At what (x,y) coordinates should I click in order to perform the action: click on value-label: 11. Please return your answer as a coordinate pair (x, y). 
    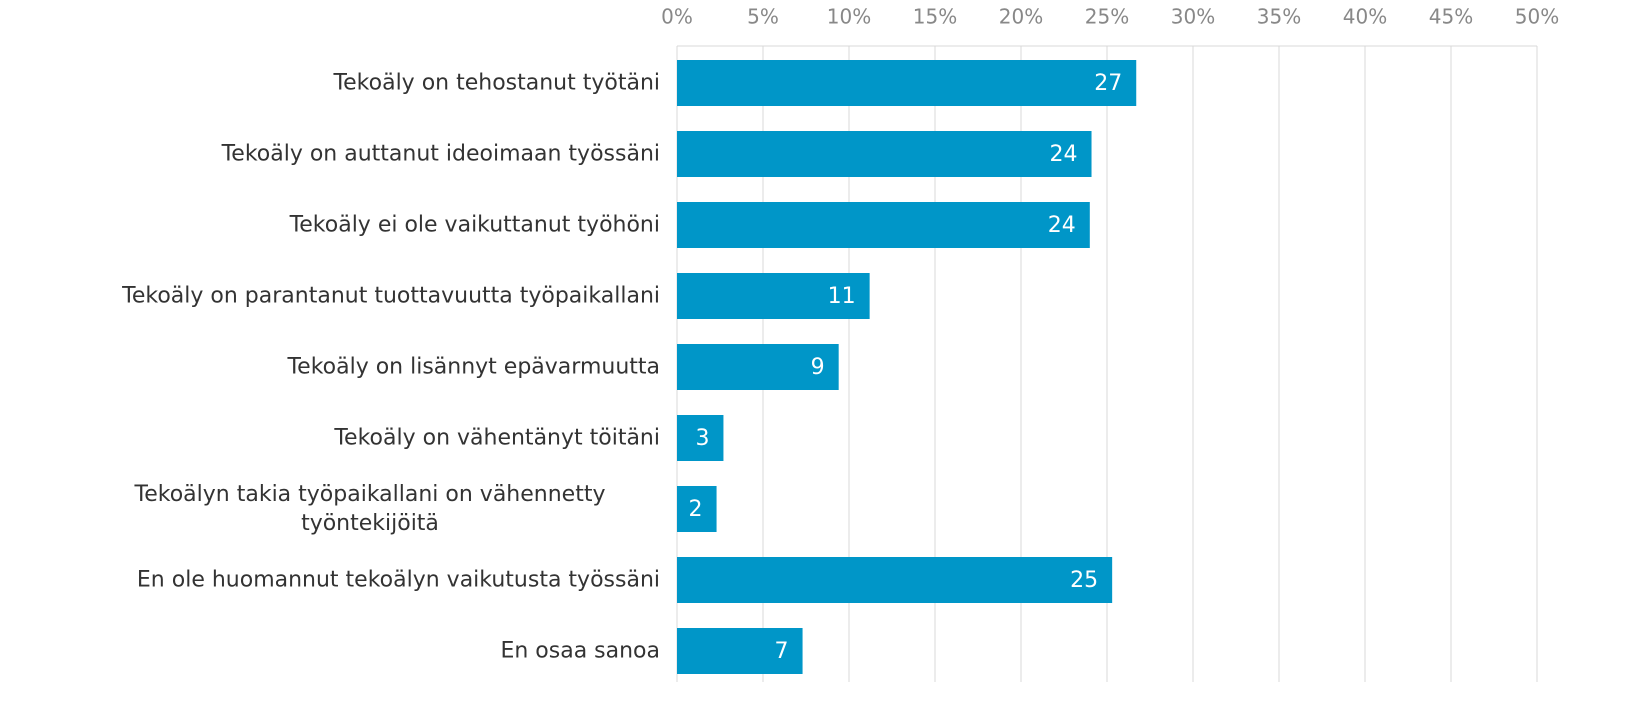
    Looking at the image, I should click on (842, 296).